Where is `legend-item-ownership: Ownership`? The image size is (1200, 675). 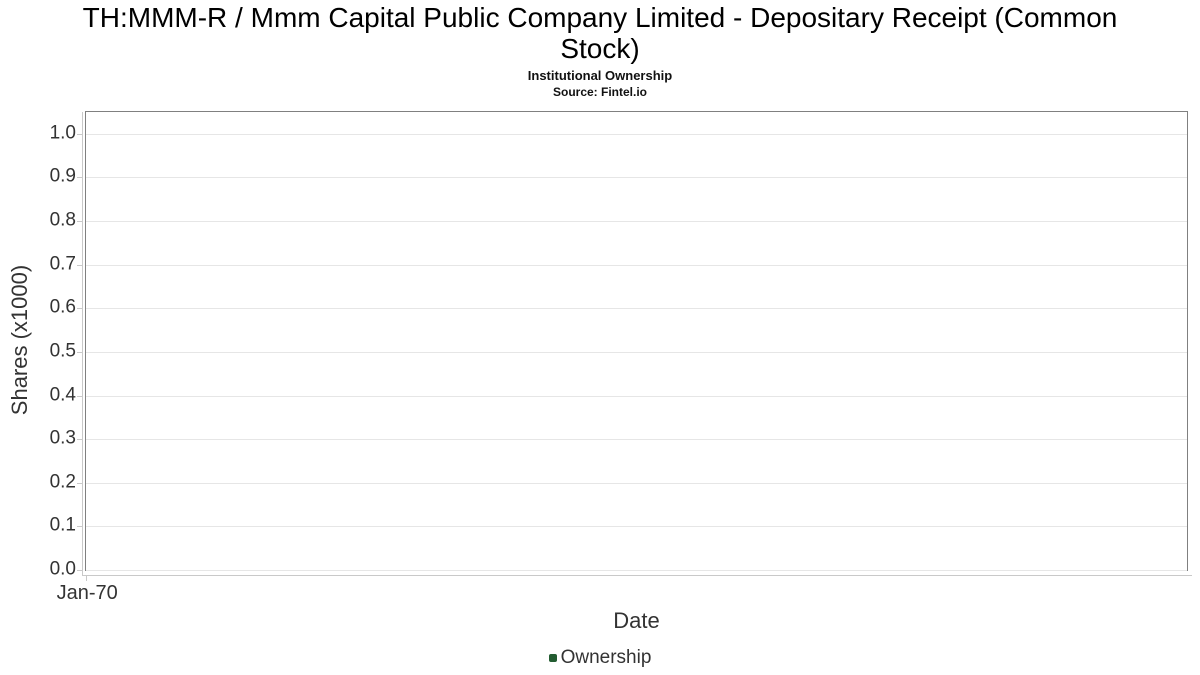
legend-item-ownership: Ownership is located at coordinates (600, 658).